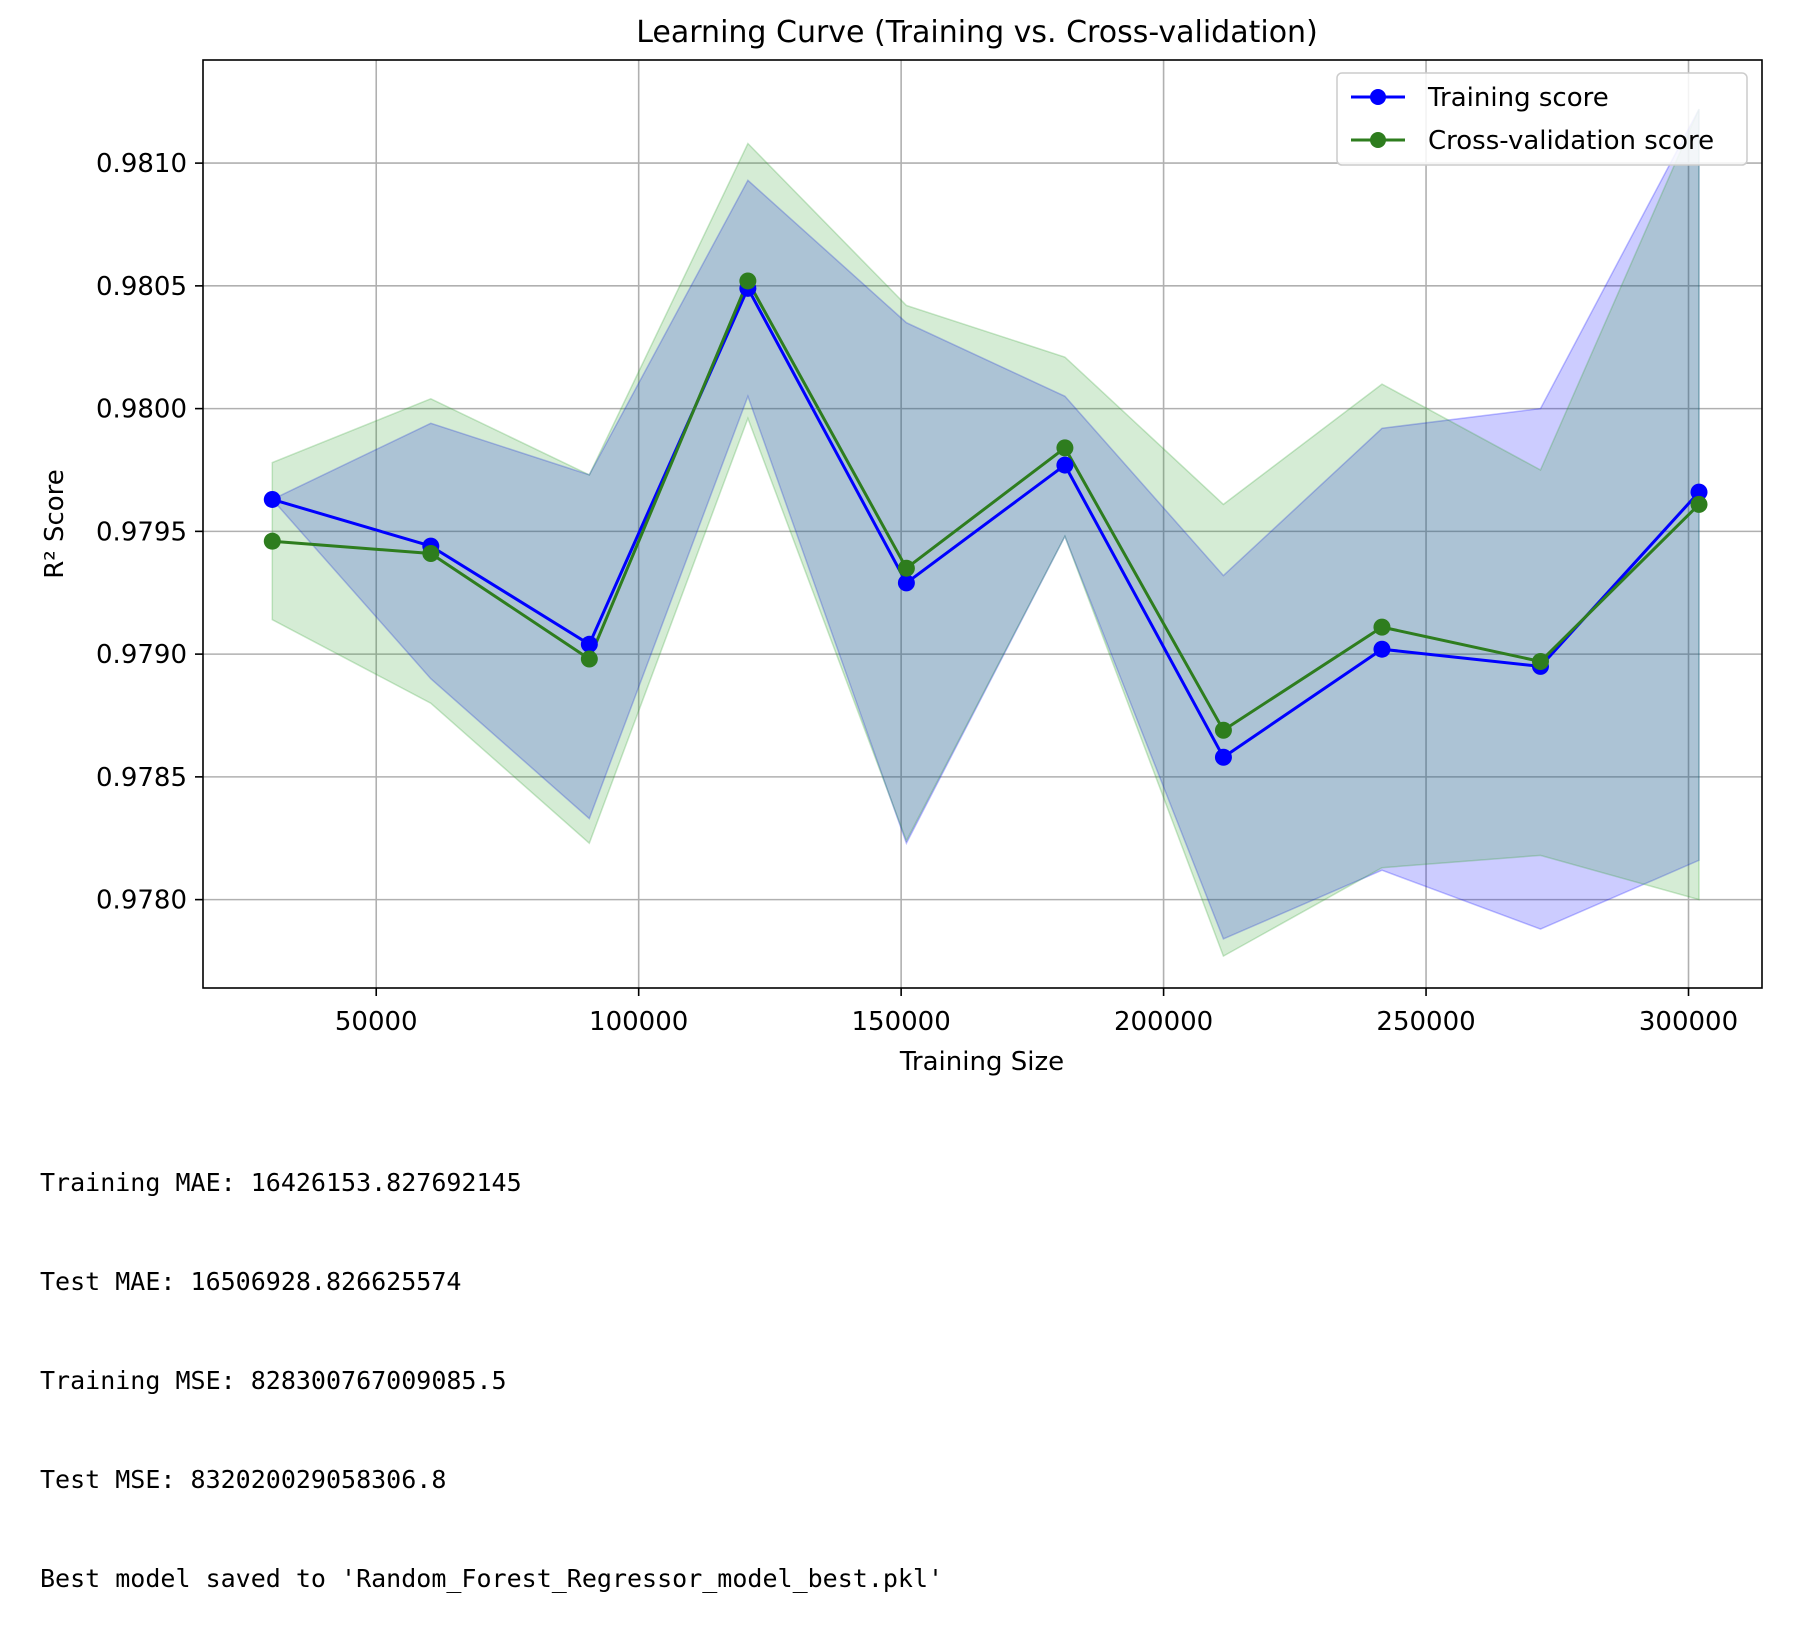 The width and height of the screenshot is (1798, 1628). What do you see at coordinates (638, 1022) in the screenshot?
I see `x-tick-label: 100000` at bounding box center [638, 1022].